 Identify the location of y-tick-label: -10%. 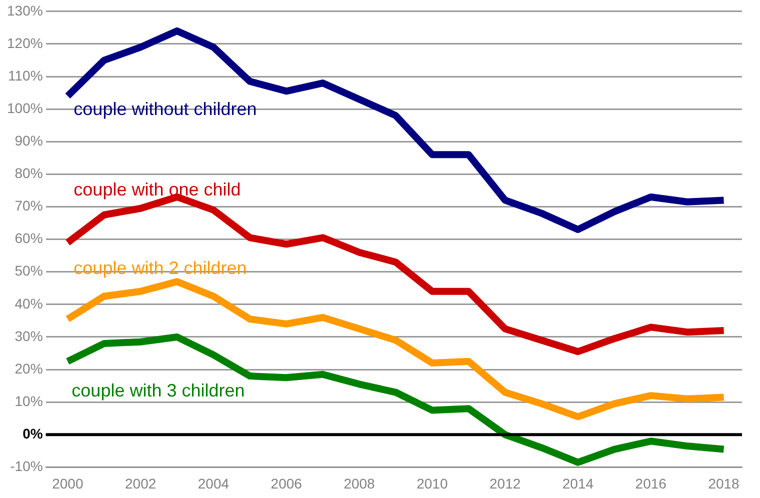
(26, 466).